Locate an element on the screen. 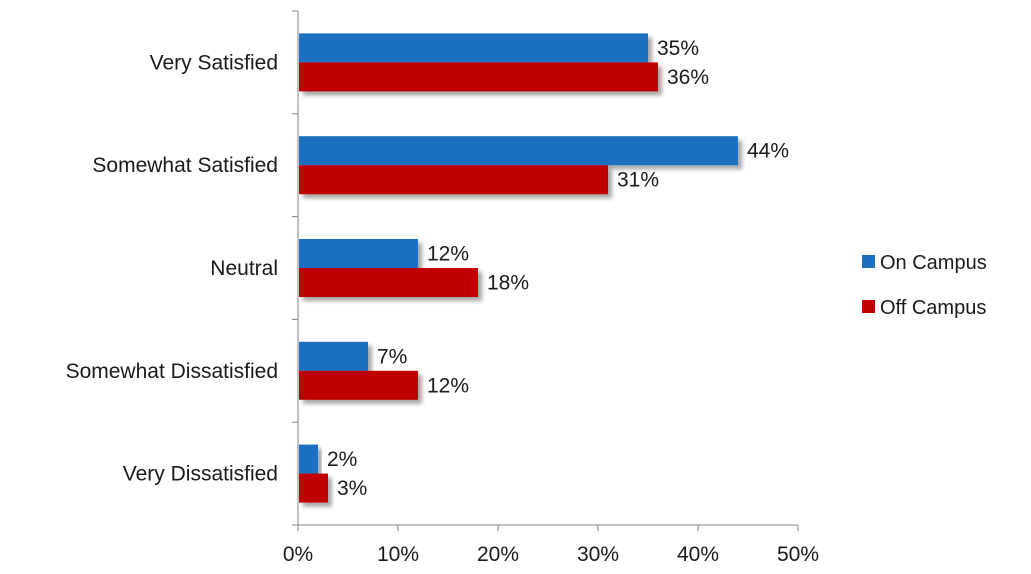 The width and height of the screenshot is (1031, 574). x-tick-label: 40% is located at coordinates (698, 554).